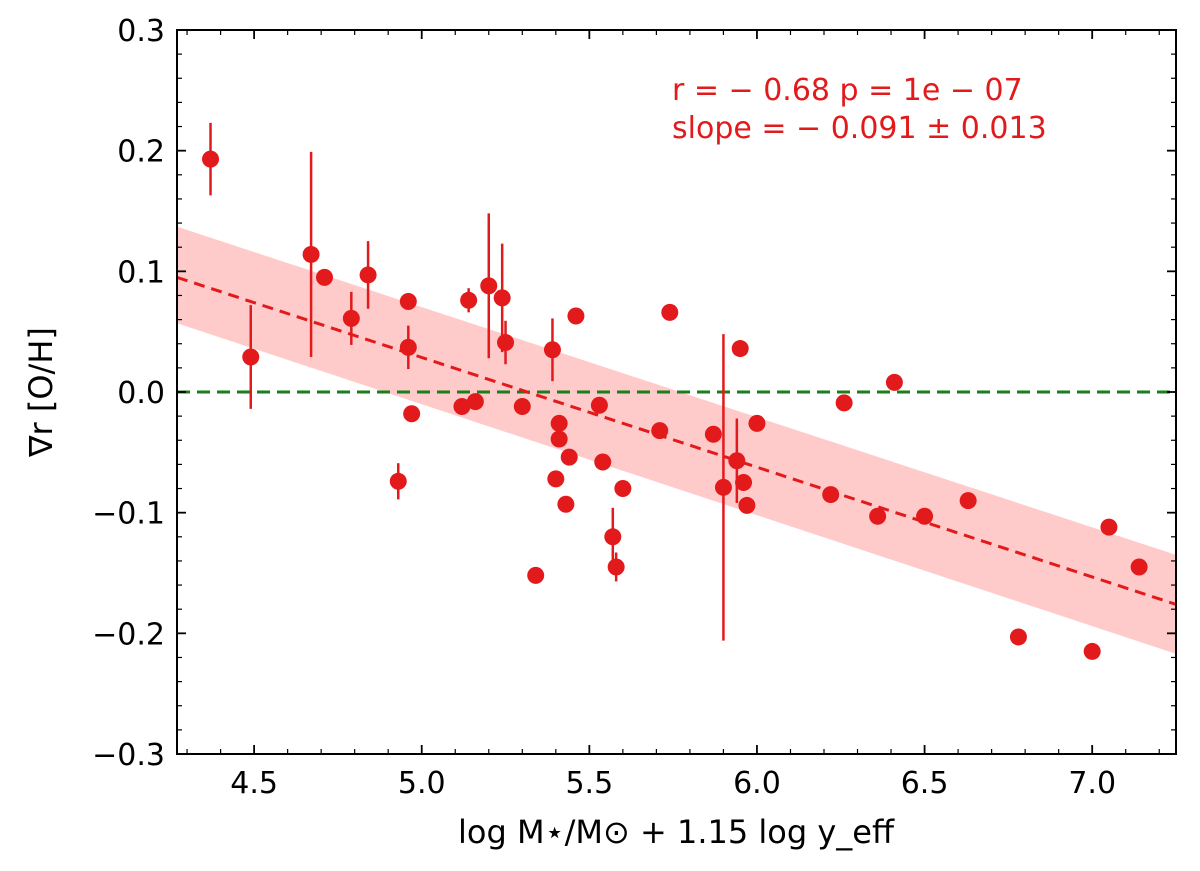 This screenshot has height=871, width=1200. Describe the element at coordinates (141, 152) in the screenshot. I see `y-tick-label: 0.2` at that location.